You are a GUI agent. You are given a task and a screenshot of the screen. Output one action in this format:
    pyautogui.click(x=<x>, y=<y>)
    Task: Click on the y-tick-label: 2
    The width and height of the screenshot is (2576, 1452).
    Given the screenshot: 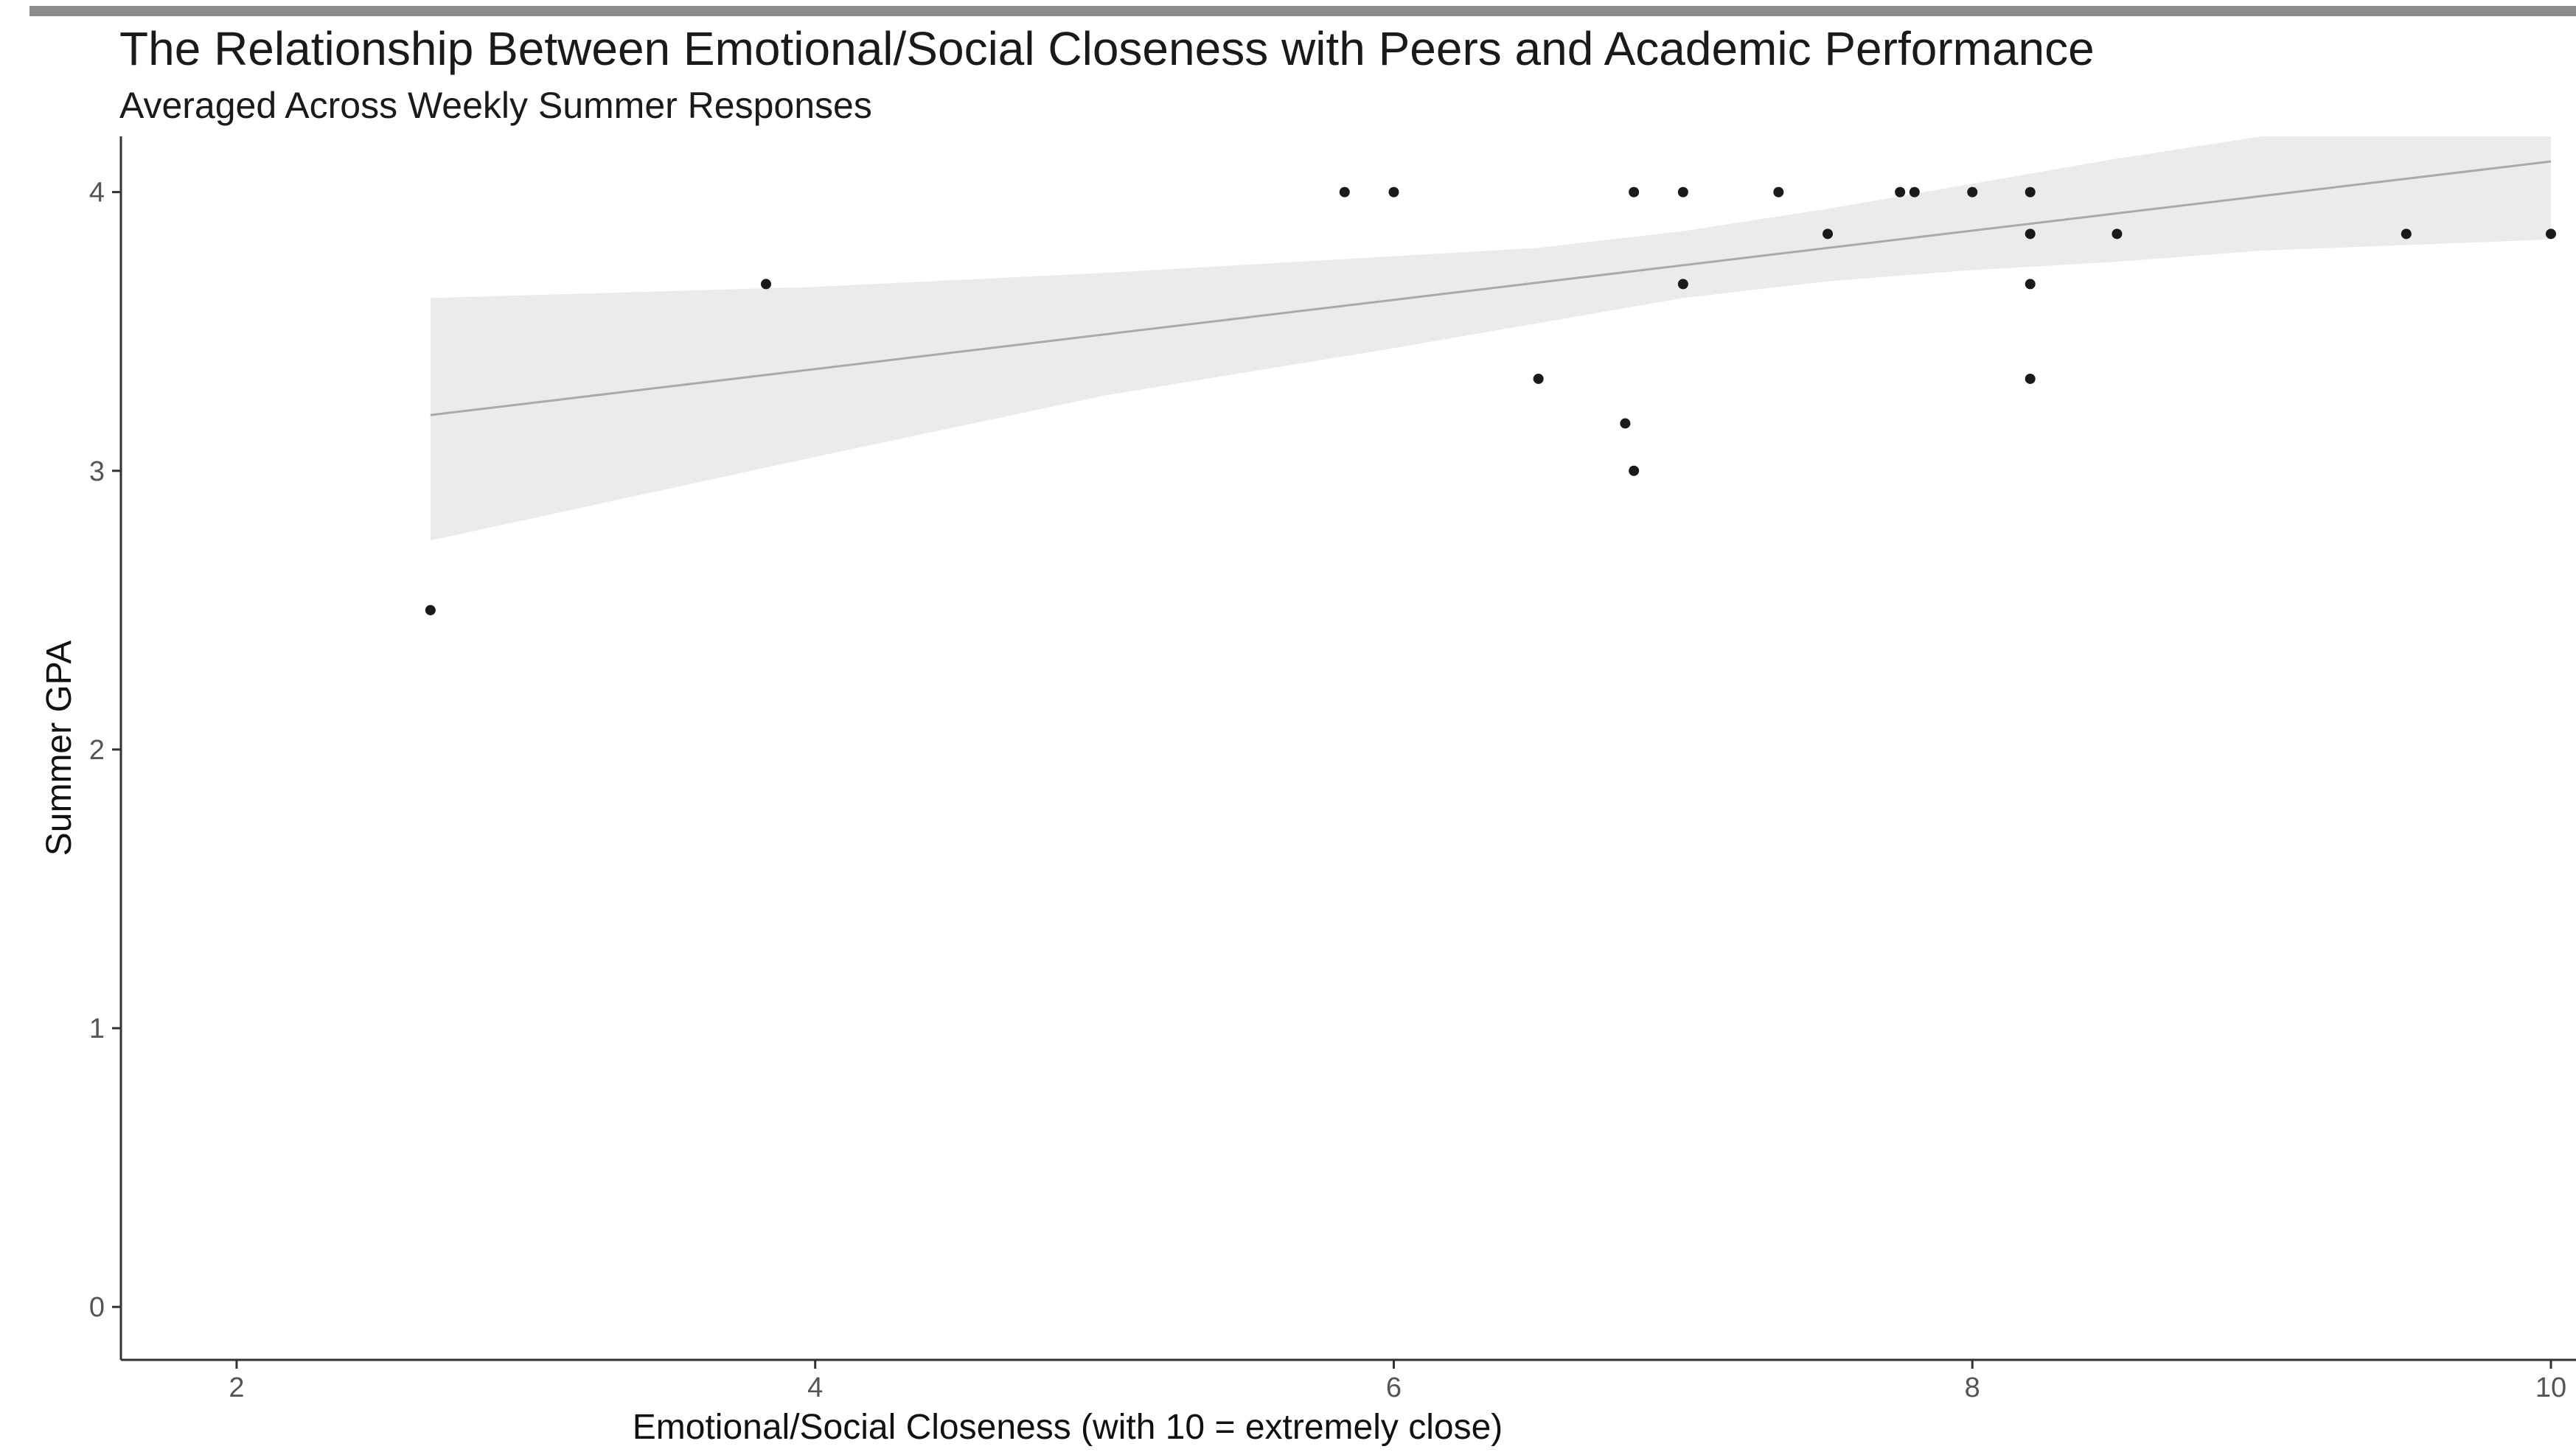 What is the action you would take?
    pyautogui.click(x=97, y=750)
    